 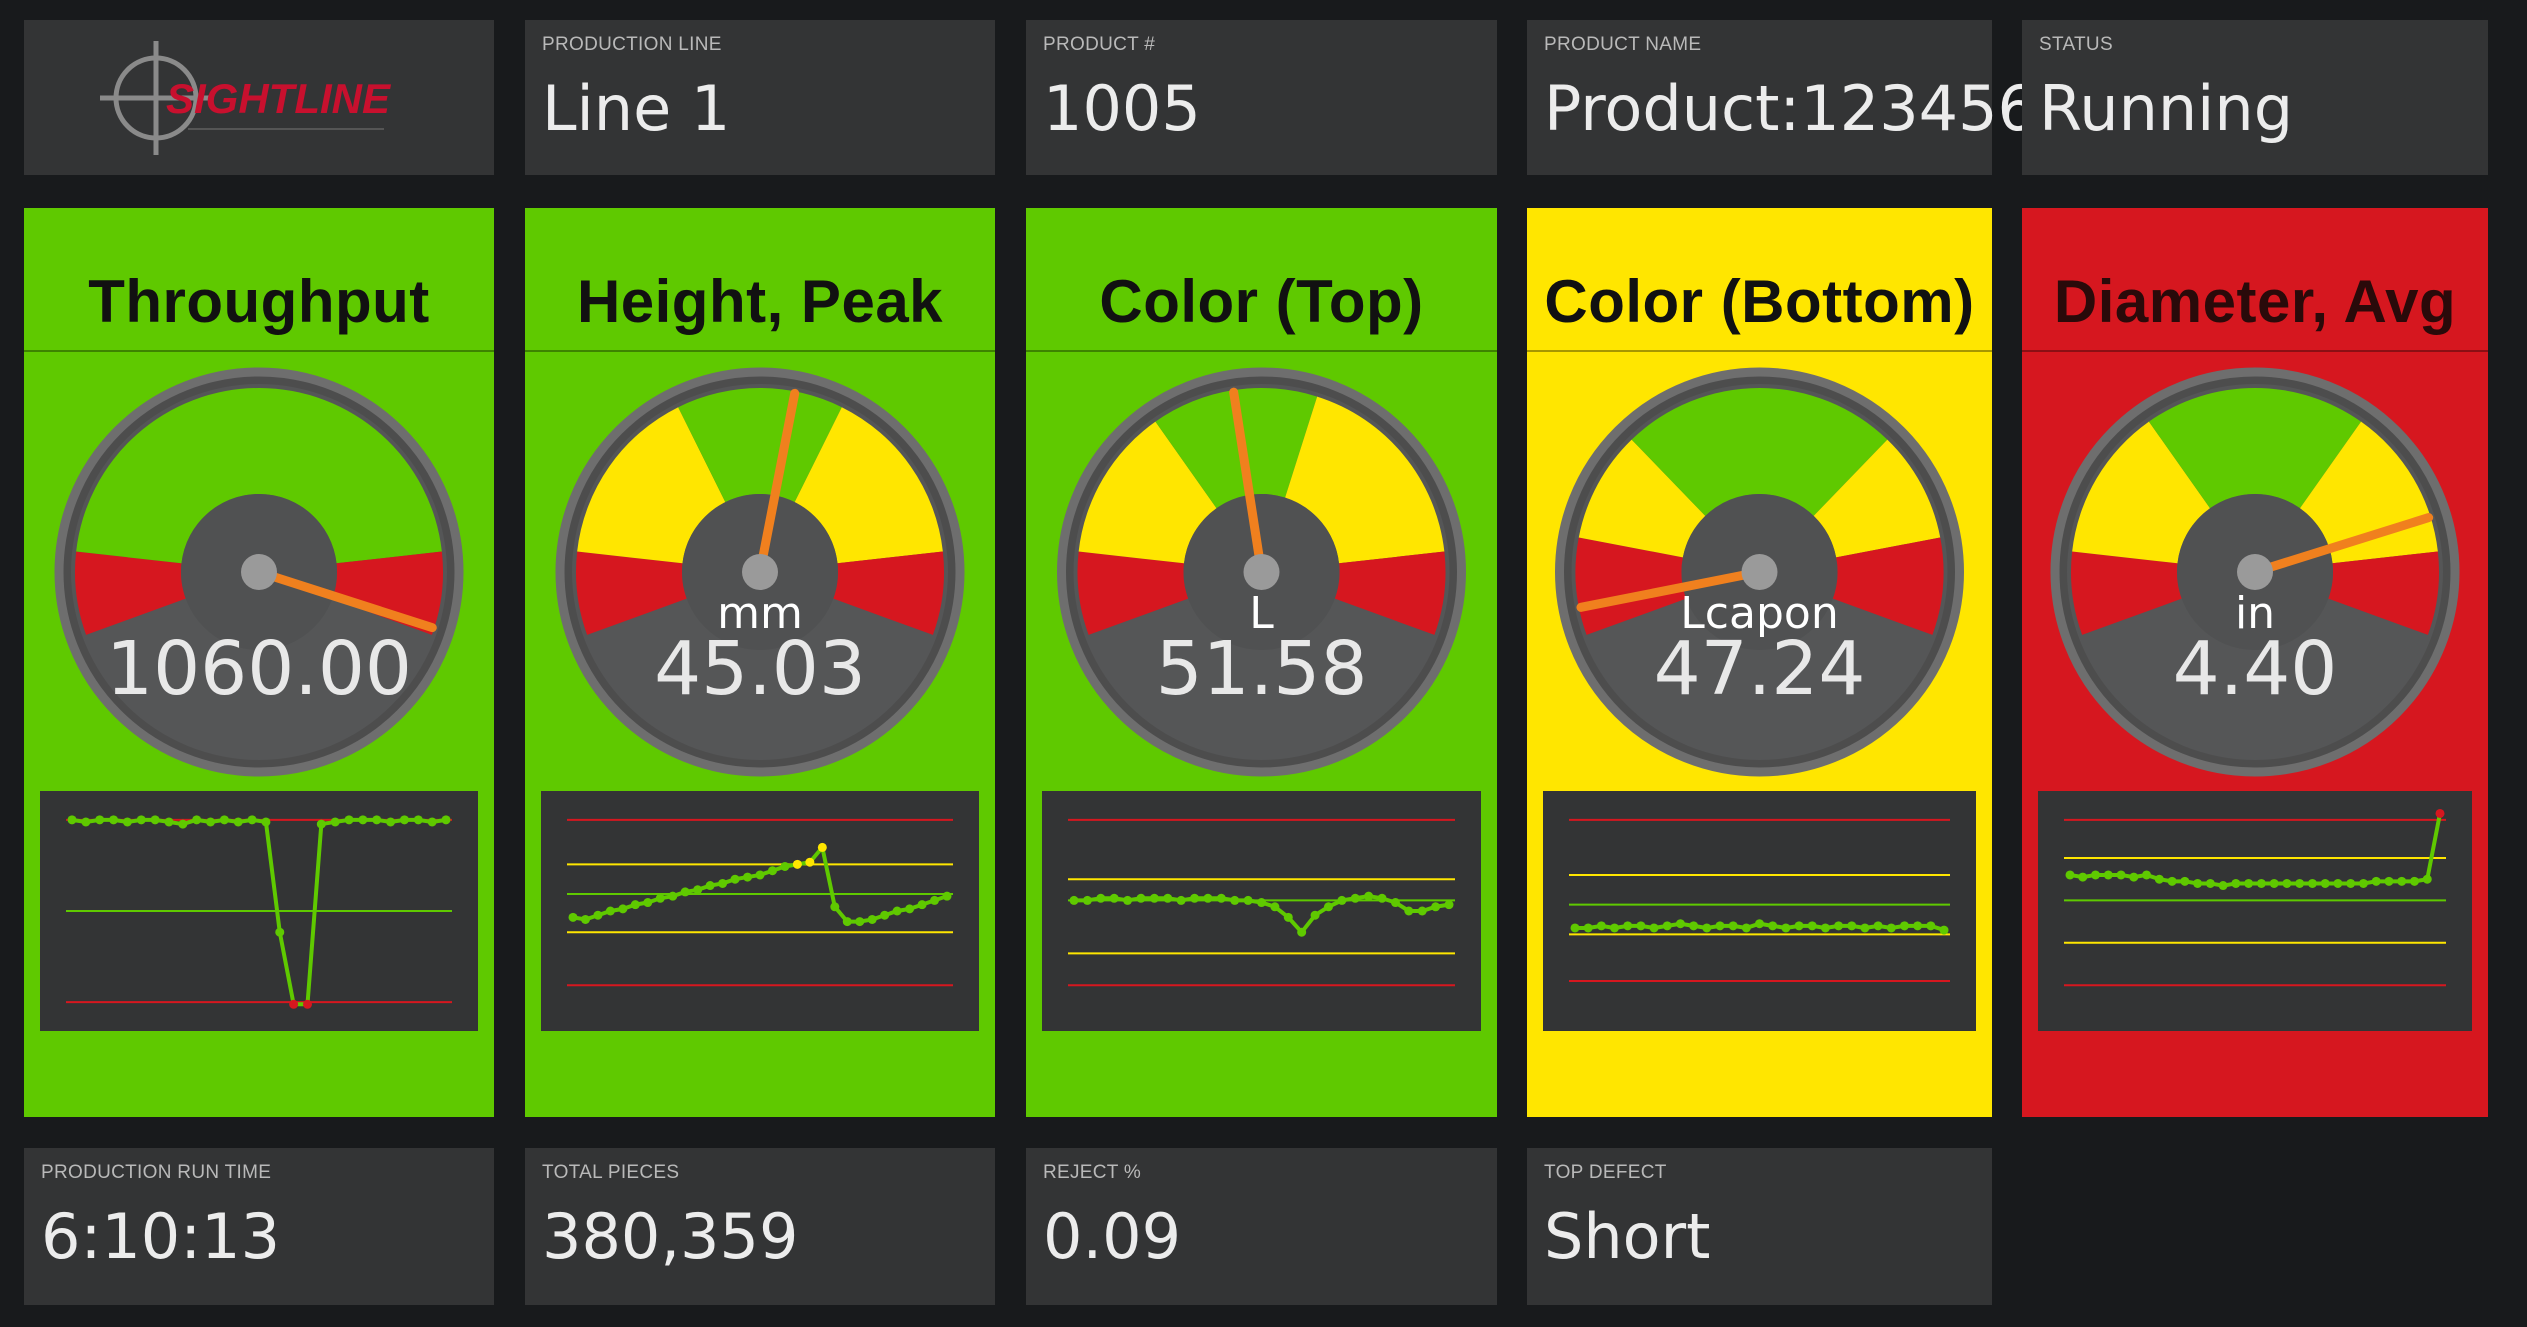 What do you see at coordinates (1236, 448) in the screenshot?
I see `gauge-zone-green` at bounding box center [1236, 448].